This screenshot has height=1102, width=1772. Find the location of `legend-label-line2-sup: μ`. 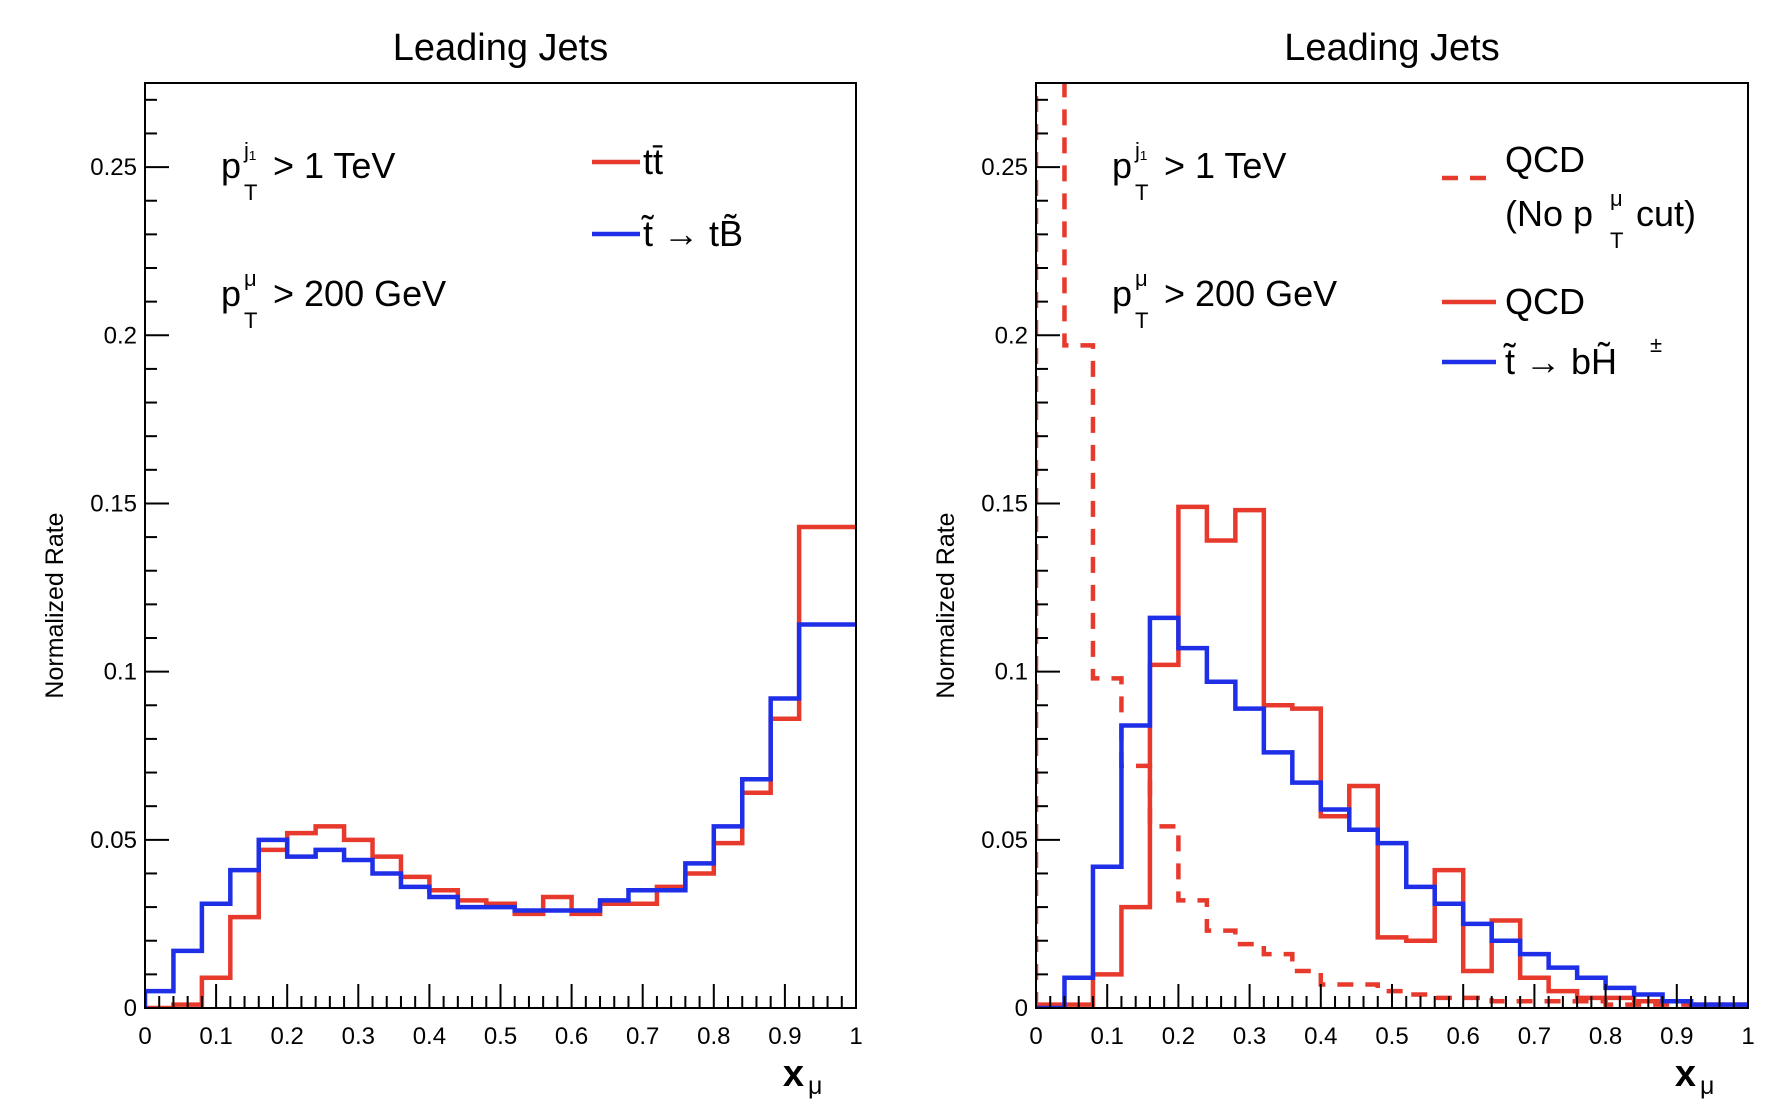

legend-label-line2-sup: μ is located at coordinates (1616, 198).